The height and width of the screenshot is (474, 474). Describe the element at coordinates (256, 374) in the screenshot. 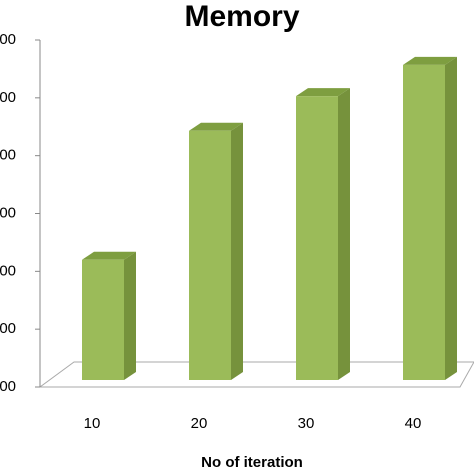

I see `floor` at that location.